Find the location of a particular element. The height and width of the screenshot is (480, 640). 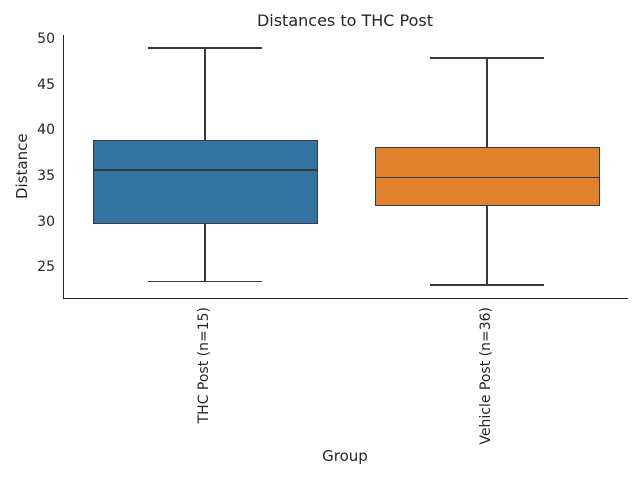

y-tick-label: 45 is located at coordinates (46, 84).